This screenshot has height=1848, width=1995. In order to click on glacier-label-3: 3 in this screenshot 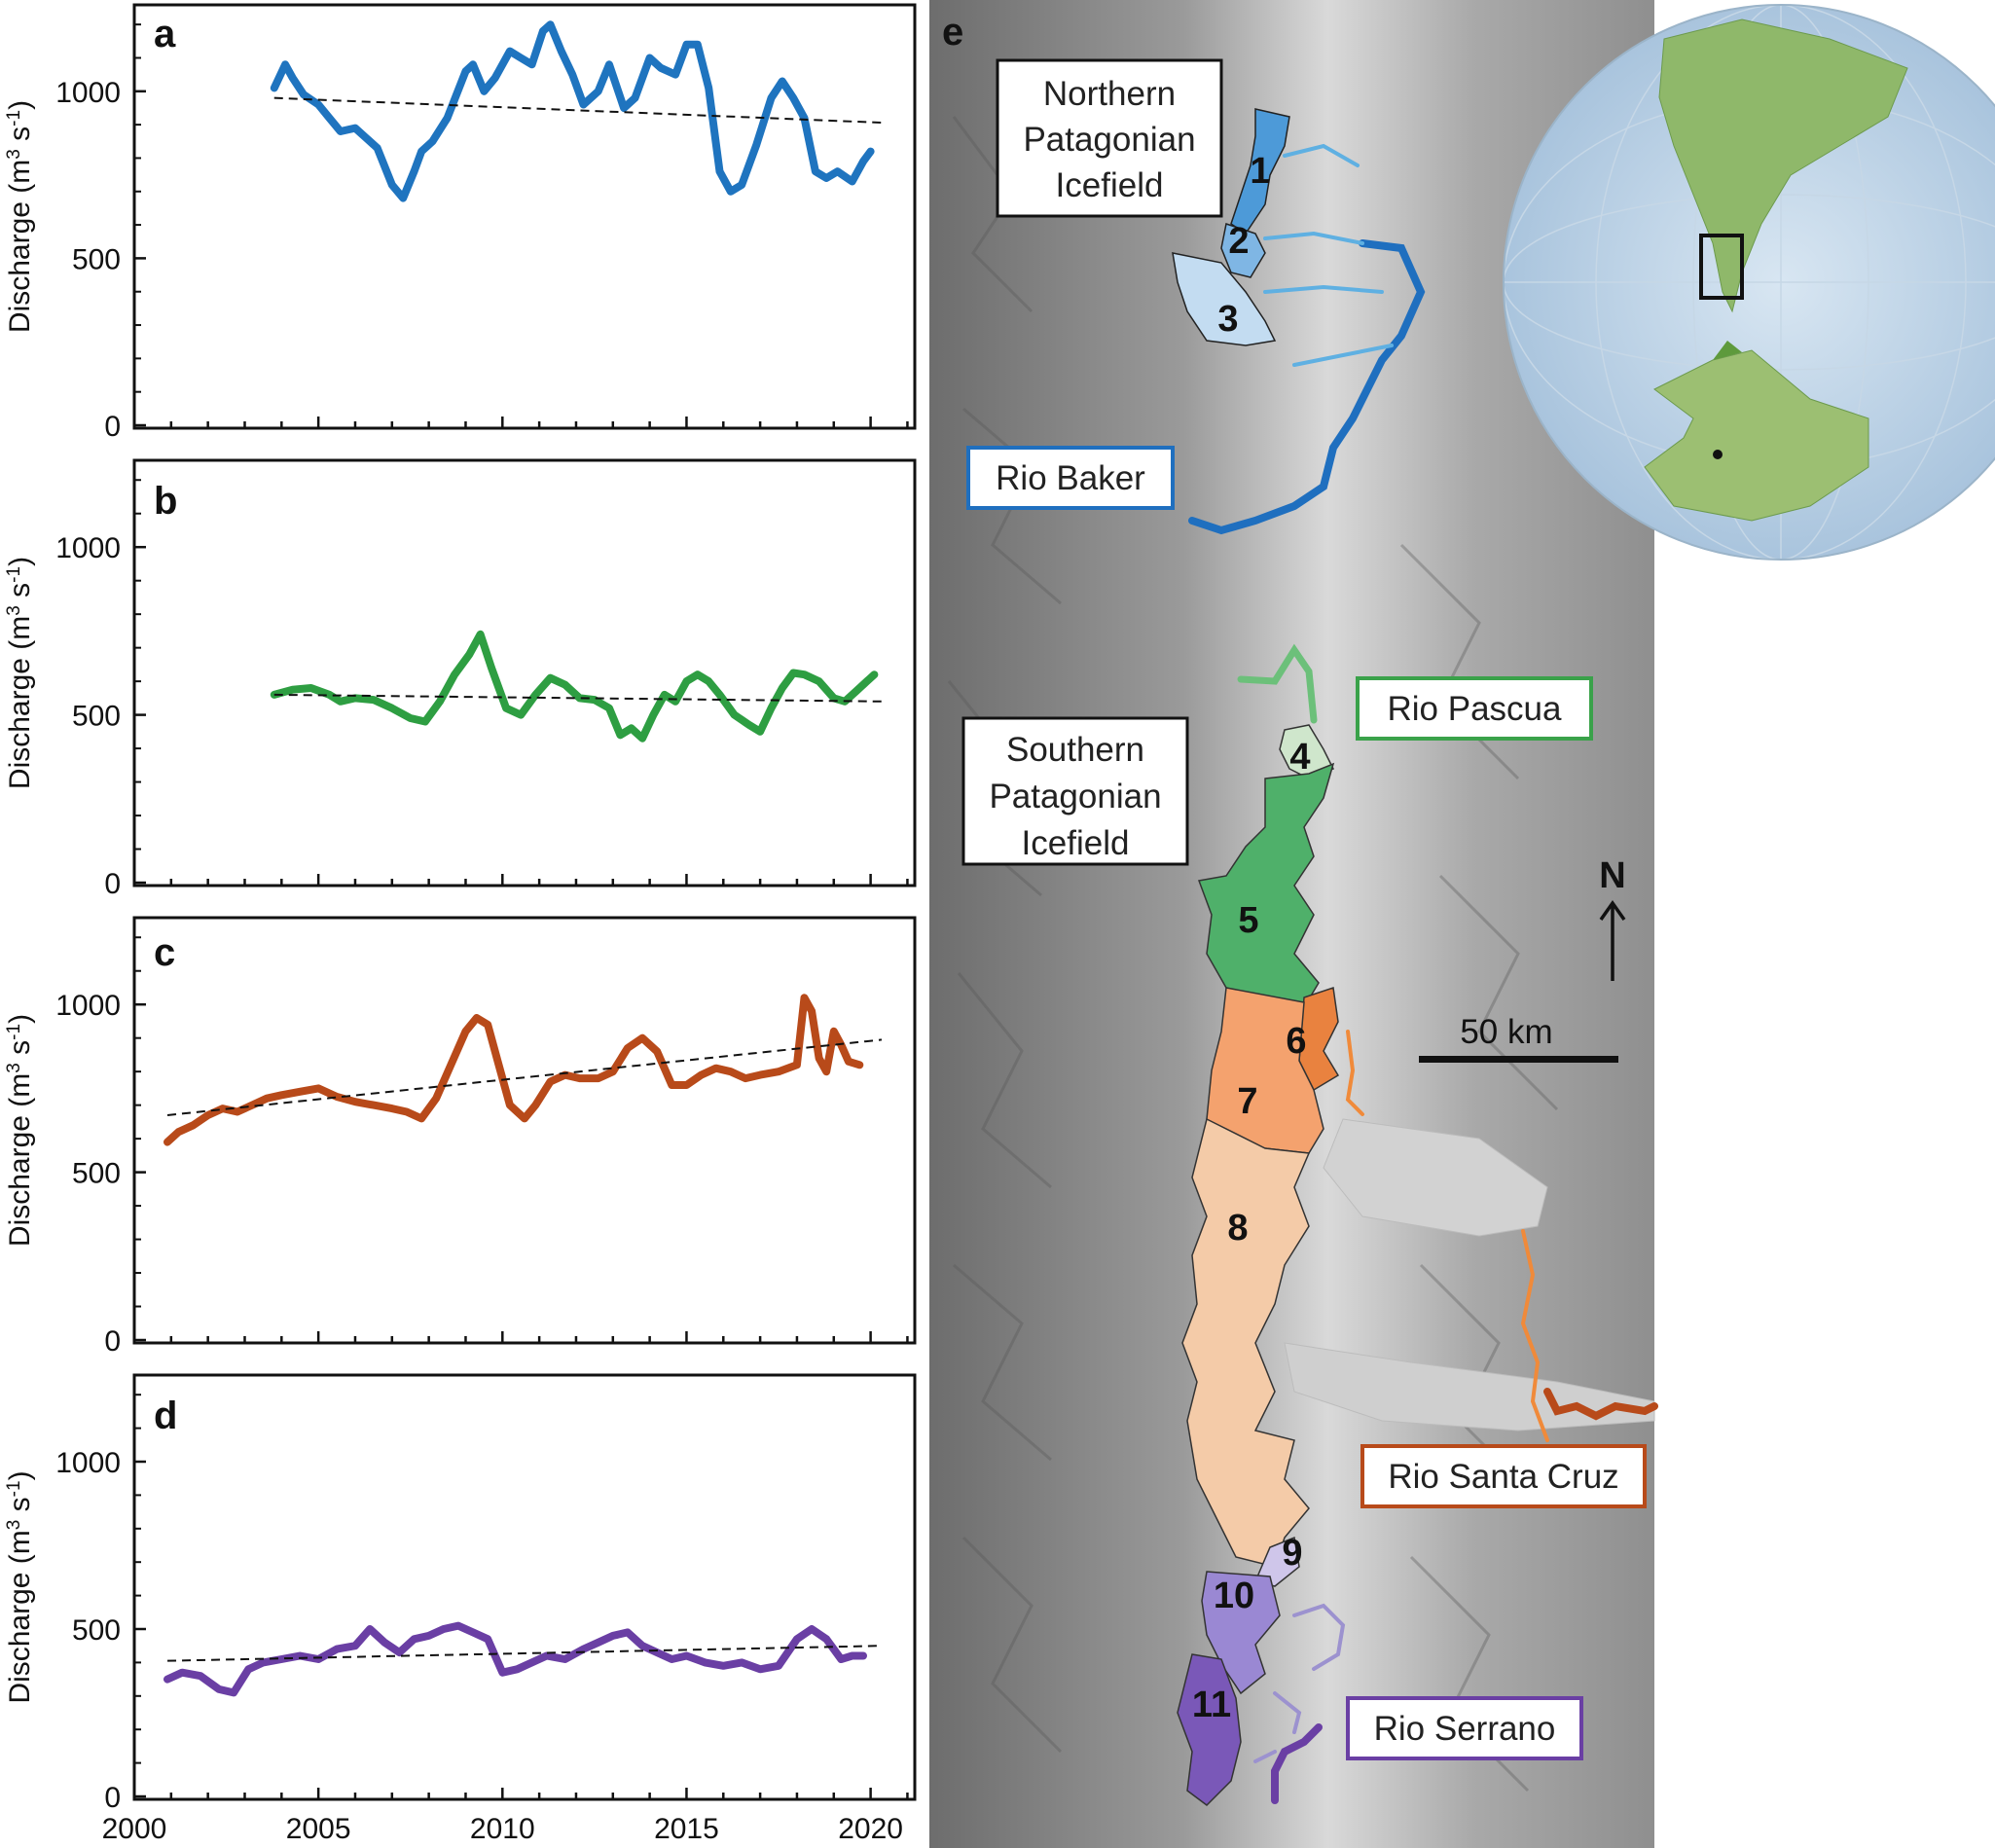, I will do `click(1227, 319)`.